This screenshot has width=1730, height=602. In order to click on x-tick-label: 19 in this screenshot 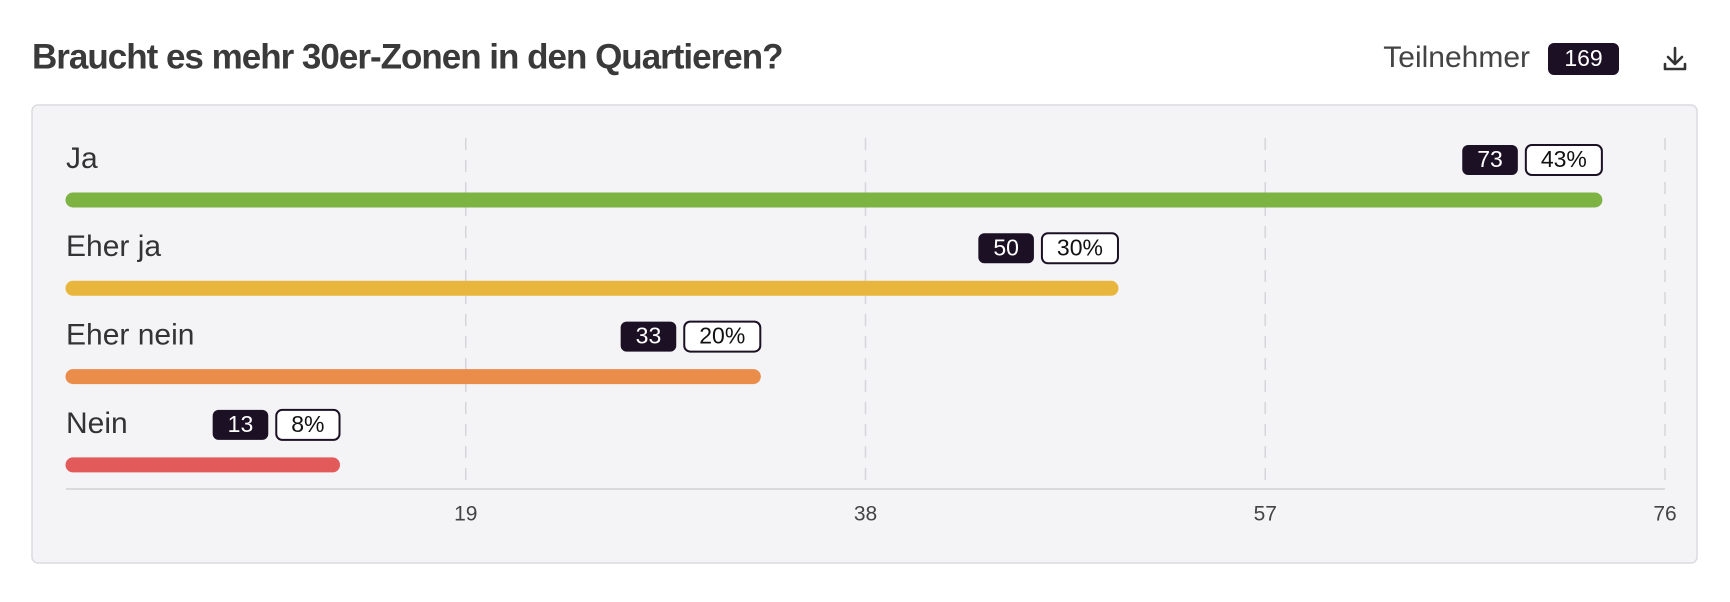, I will do `click(465, 514)`.